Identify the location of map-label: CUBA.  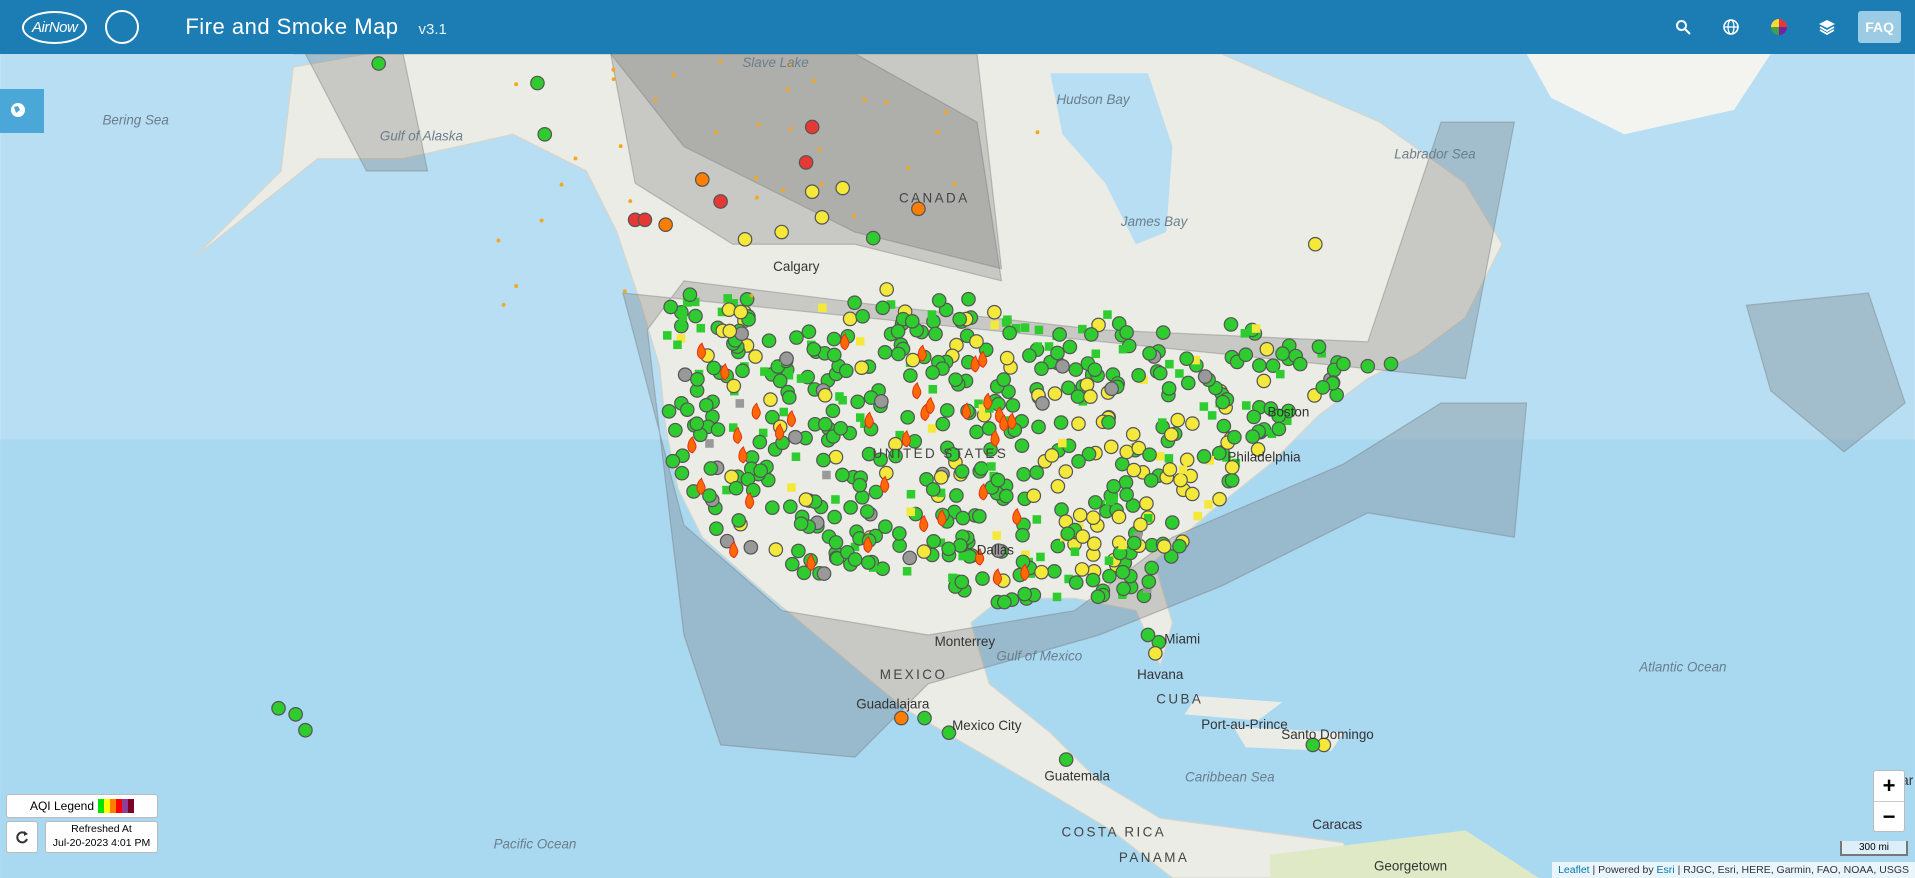
(1179, 698).